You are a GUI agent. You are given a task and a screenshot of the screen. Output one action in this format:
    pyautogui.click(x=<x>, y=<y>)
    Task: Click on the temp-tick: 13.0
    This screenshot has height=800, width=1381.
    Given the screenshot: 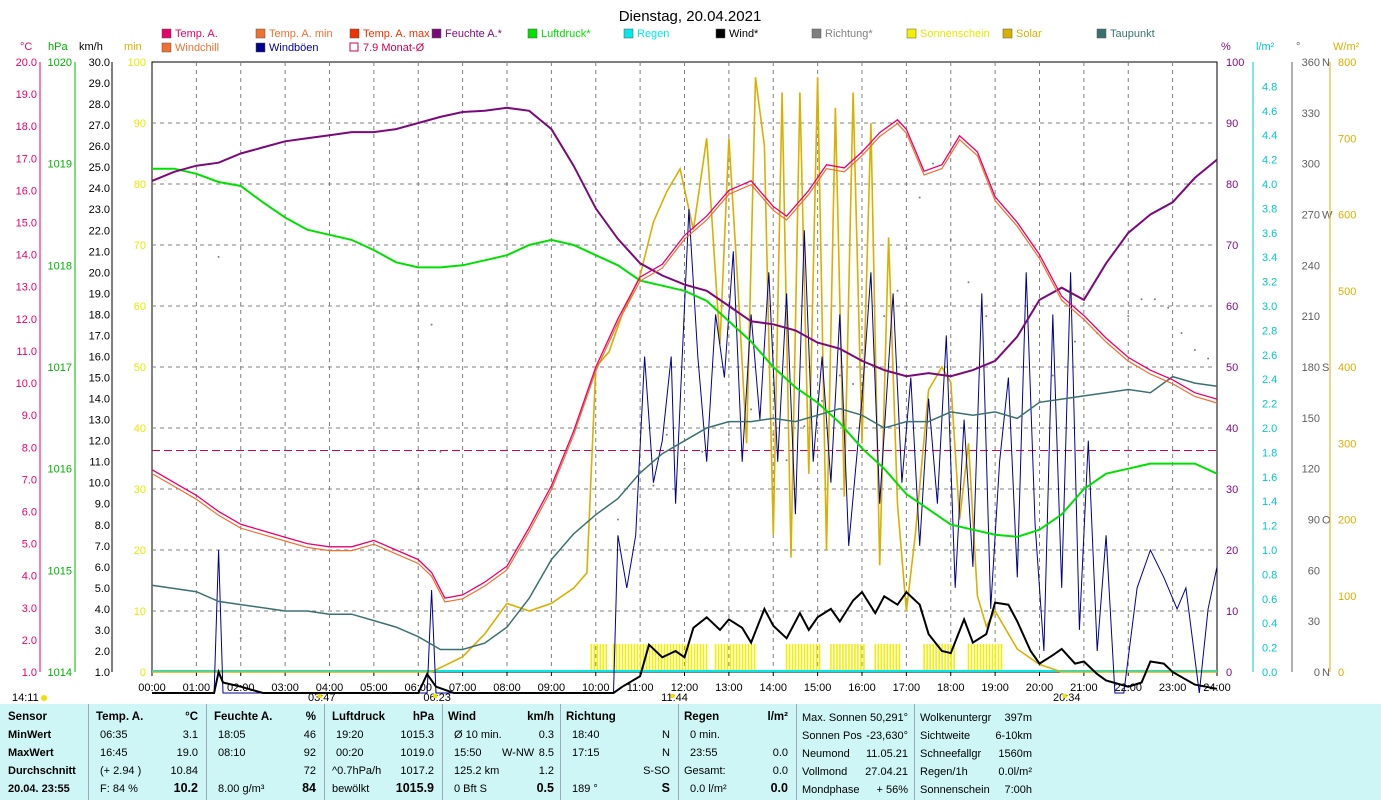 What is the action you would take?
    pyautogui.click(x=26, y=288)
    